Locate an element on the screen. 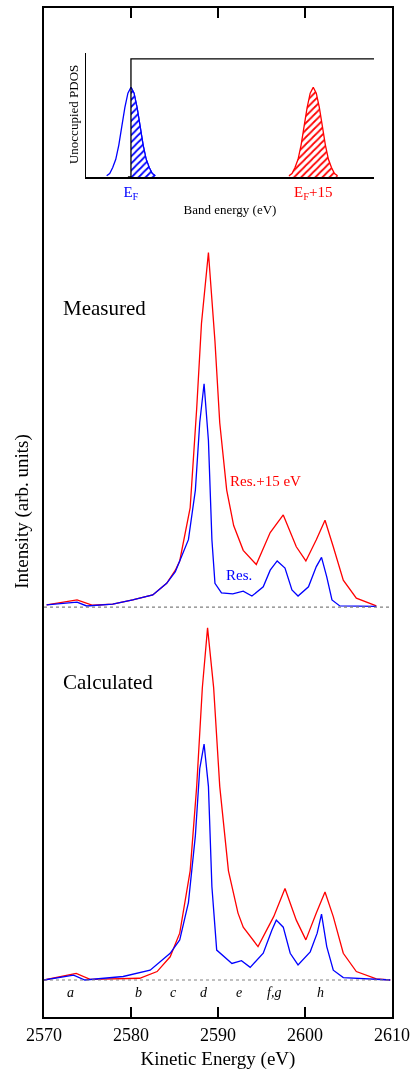 The height and width of the screenshot is (1088, 419). series-label: Res.+15 eV is located at coordinates (266, 481).